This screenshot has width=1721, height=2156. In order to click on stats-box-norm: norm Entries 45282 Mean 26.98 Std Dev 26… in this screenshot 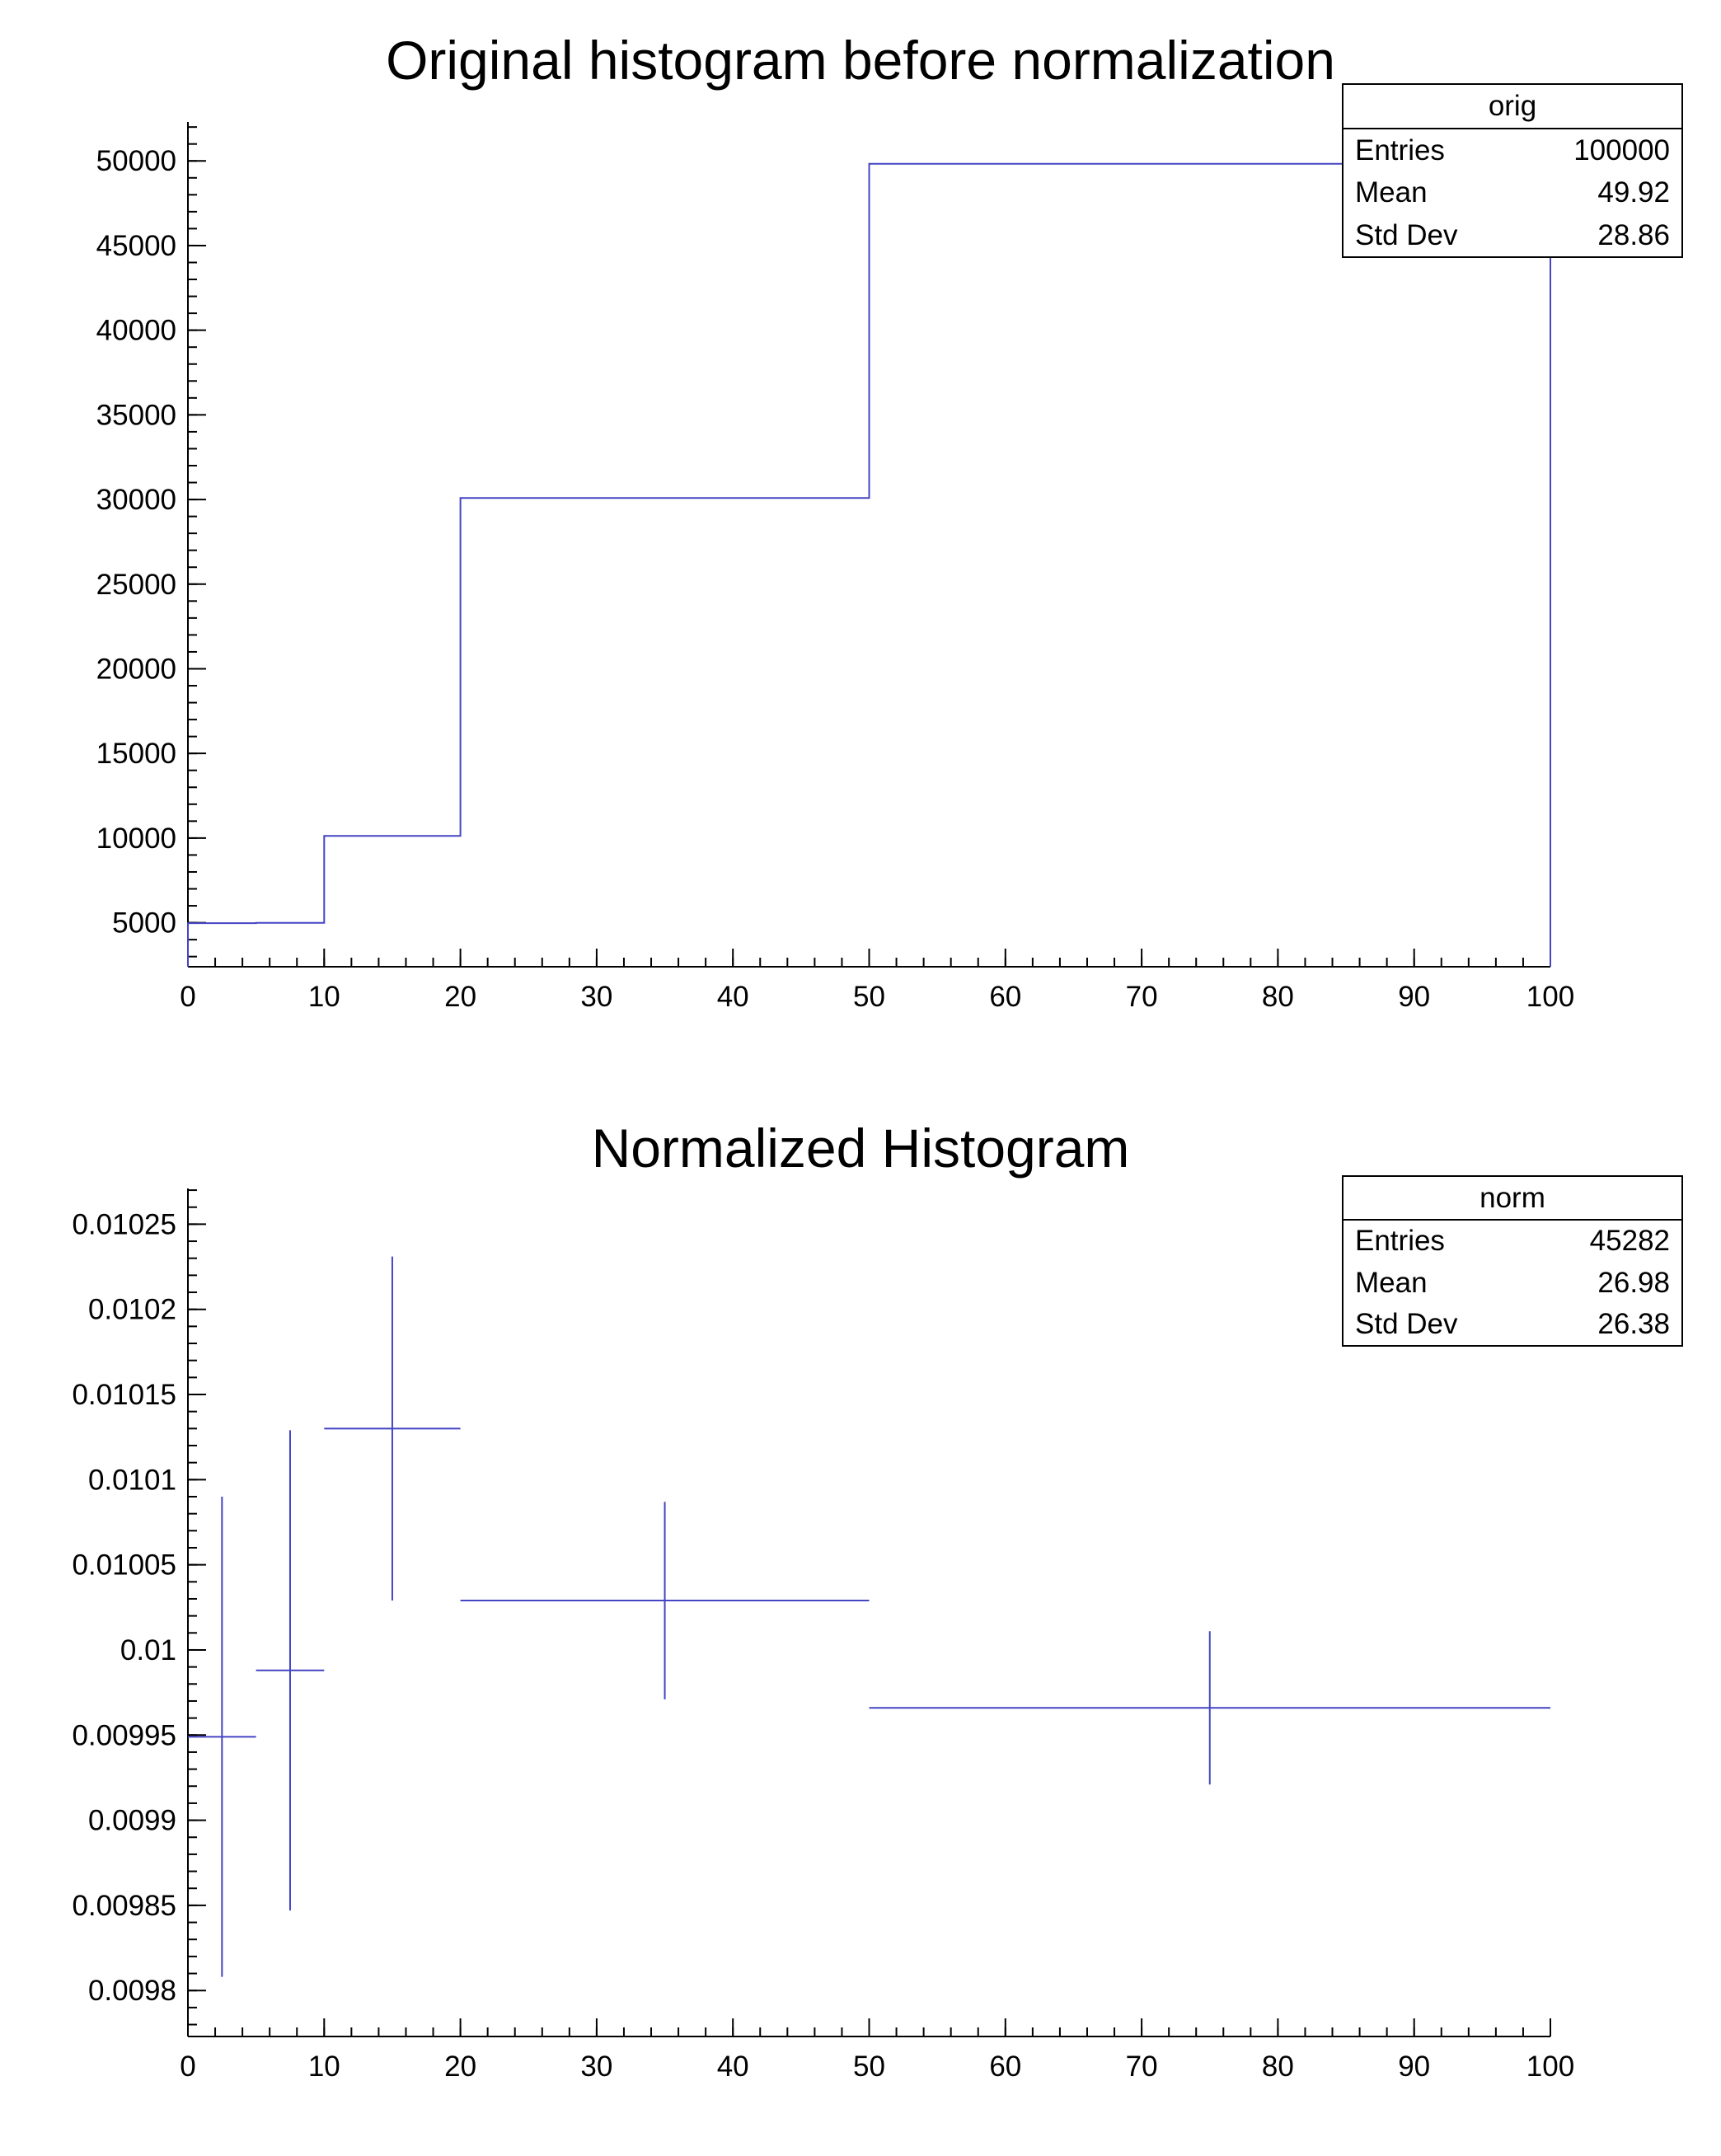, I will do `click(1512, 1261)`.